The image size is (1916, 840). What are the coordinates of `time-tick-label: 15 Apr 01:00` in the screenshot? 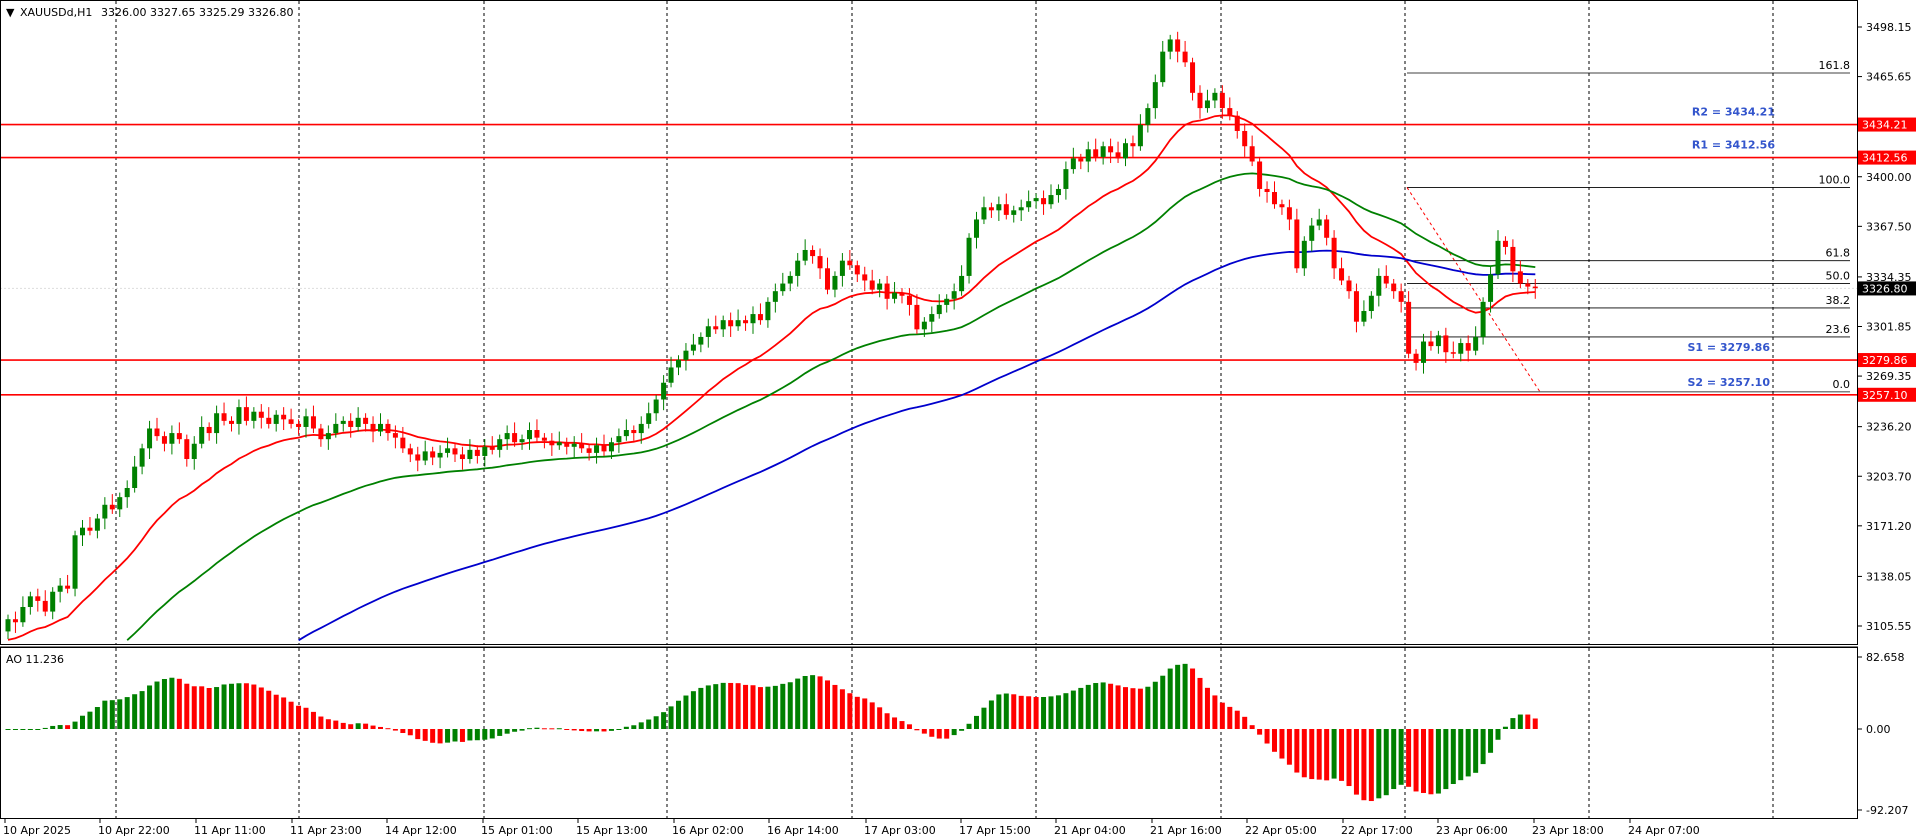 It's located at (517, 830).